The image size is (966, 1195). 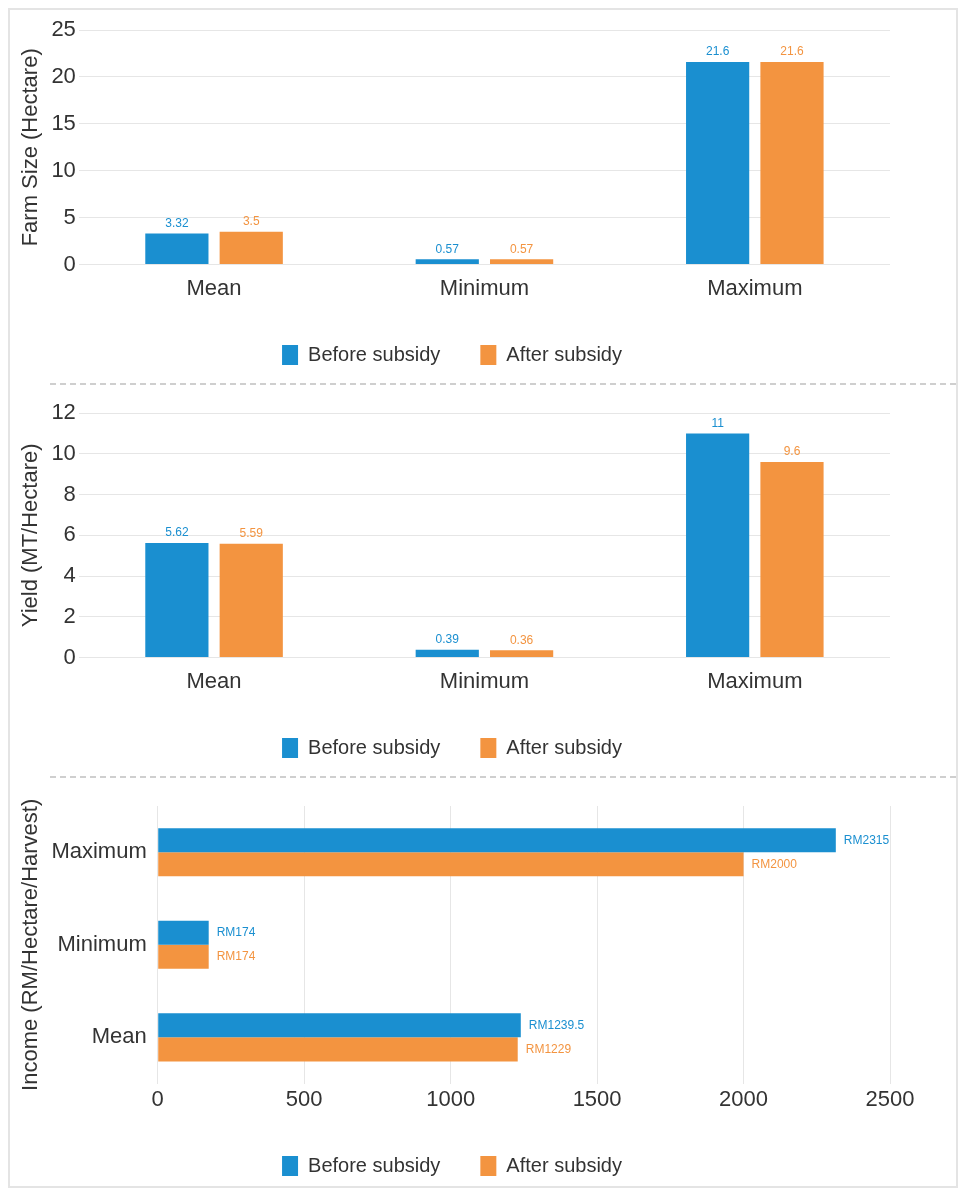 What do you see at coordinates (548, 1048) in the screenshot?
I see `data-label: RM1229` at bounding box center [548, 1048].